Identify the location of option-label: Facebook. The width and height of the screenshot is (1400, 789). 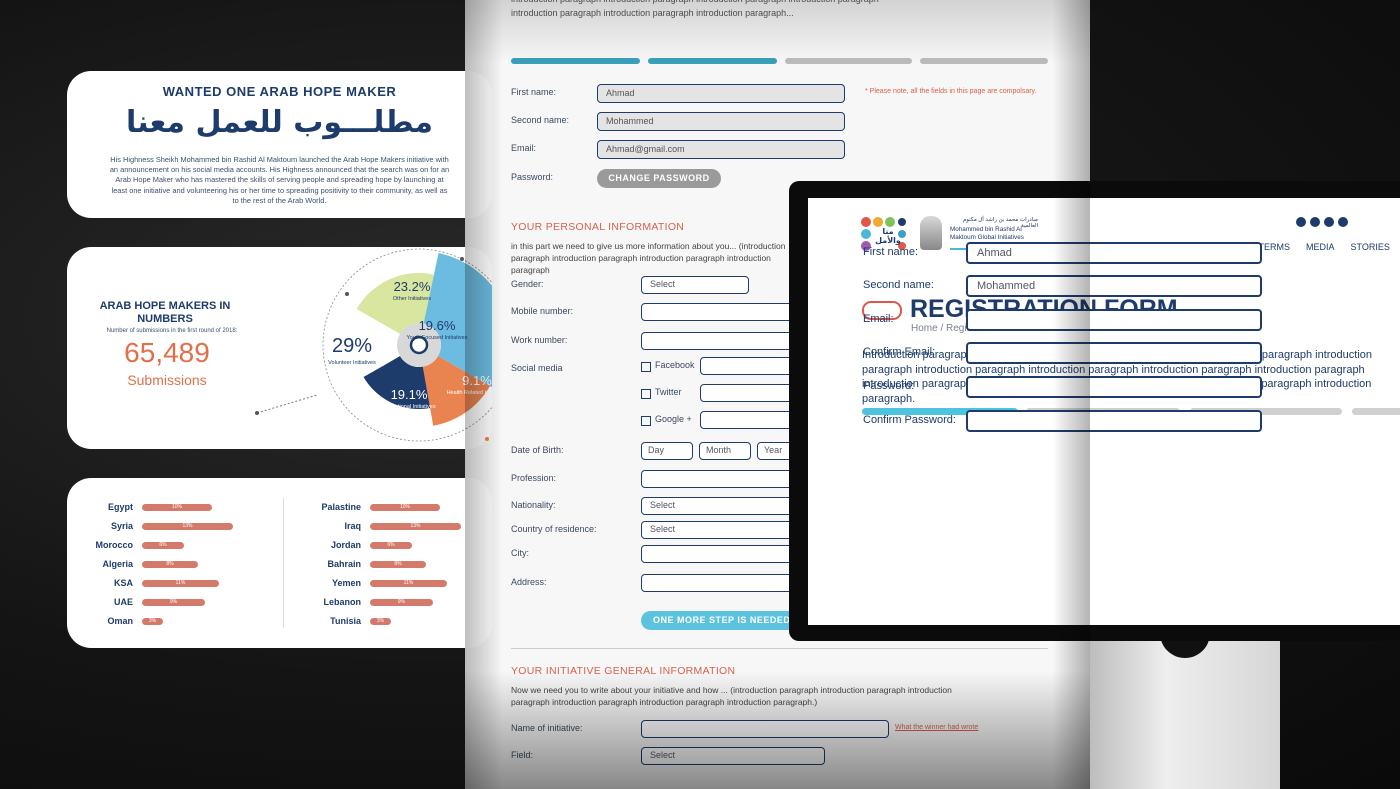
(675, 365).